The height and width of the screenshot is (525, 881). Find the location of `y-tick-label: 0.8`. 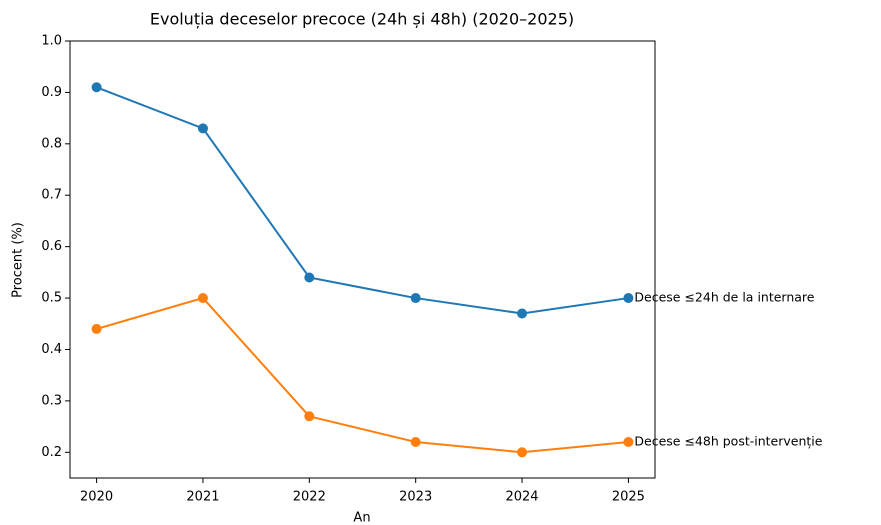

y-tick-label: 0.8 is located at coordinates (51, 143).